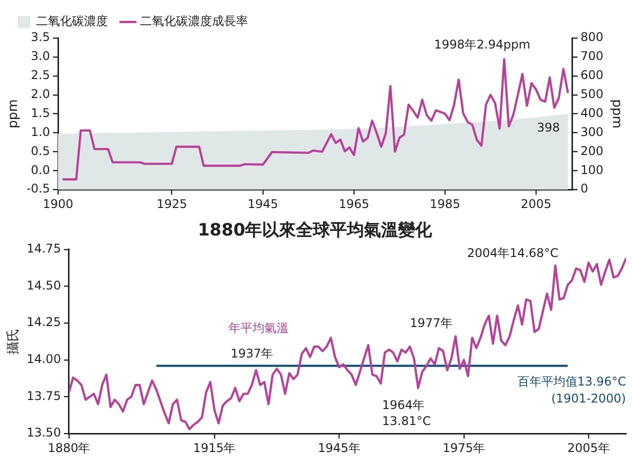 Image resolution: width=632 pixels, height=459 pixels. What do you see at coordinates (69, 447) in the screenshot?
I see `x-tick-label: 1880年` at bounding box center [69, 447].